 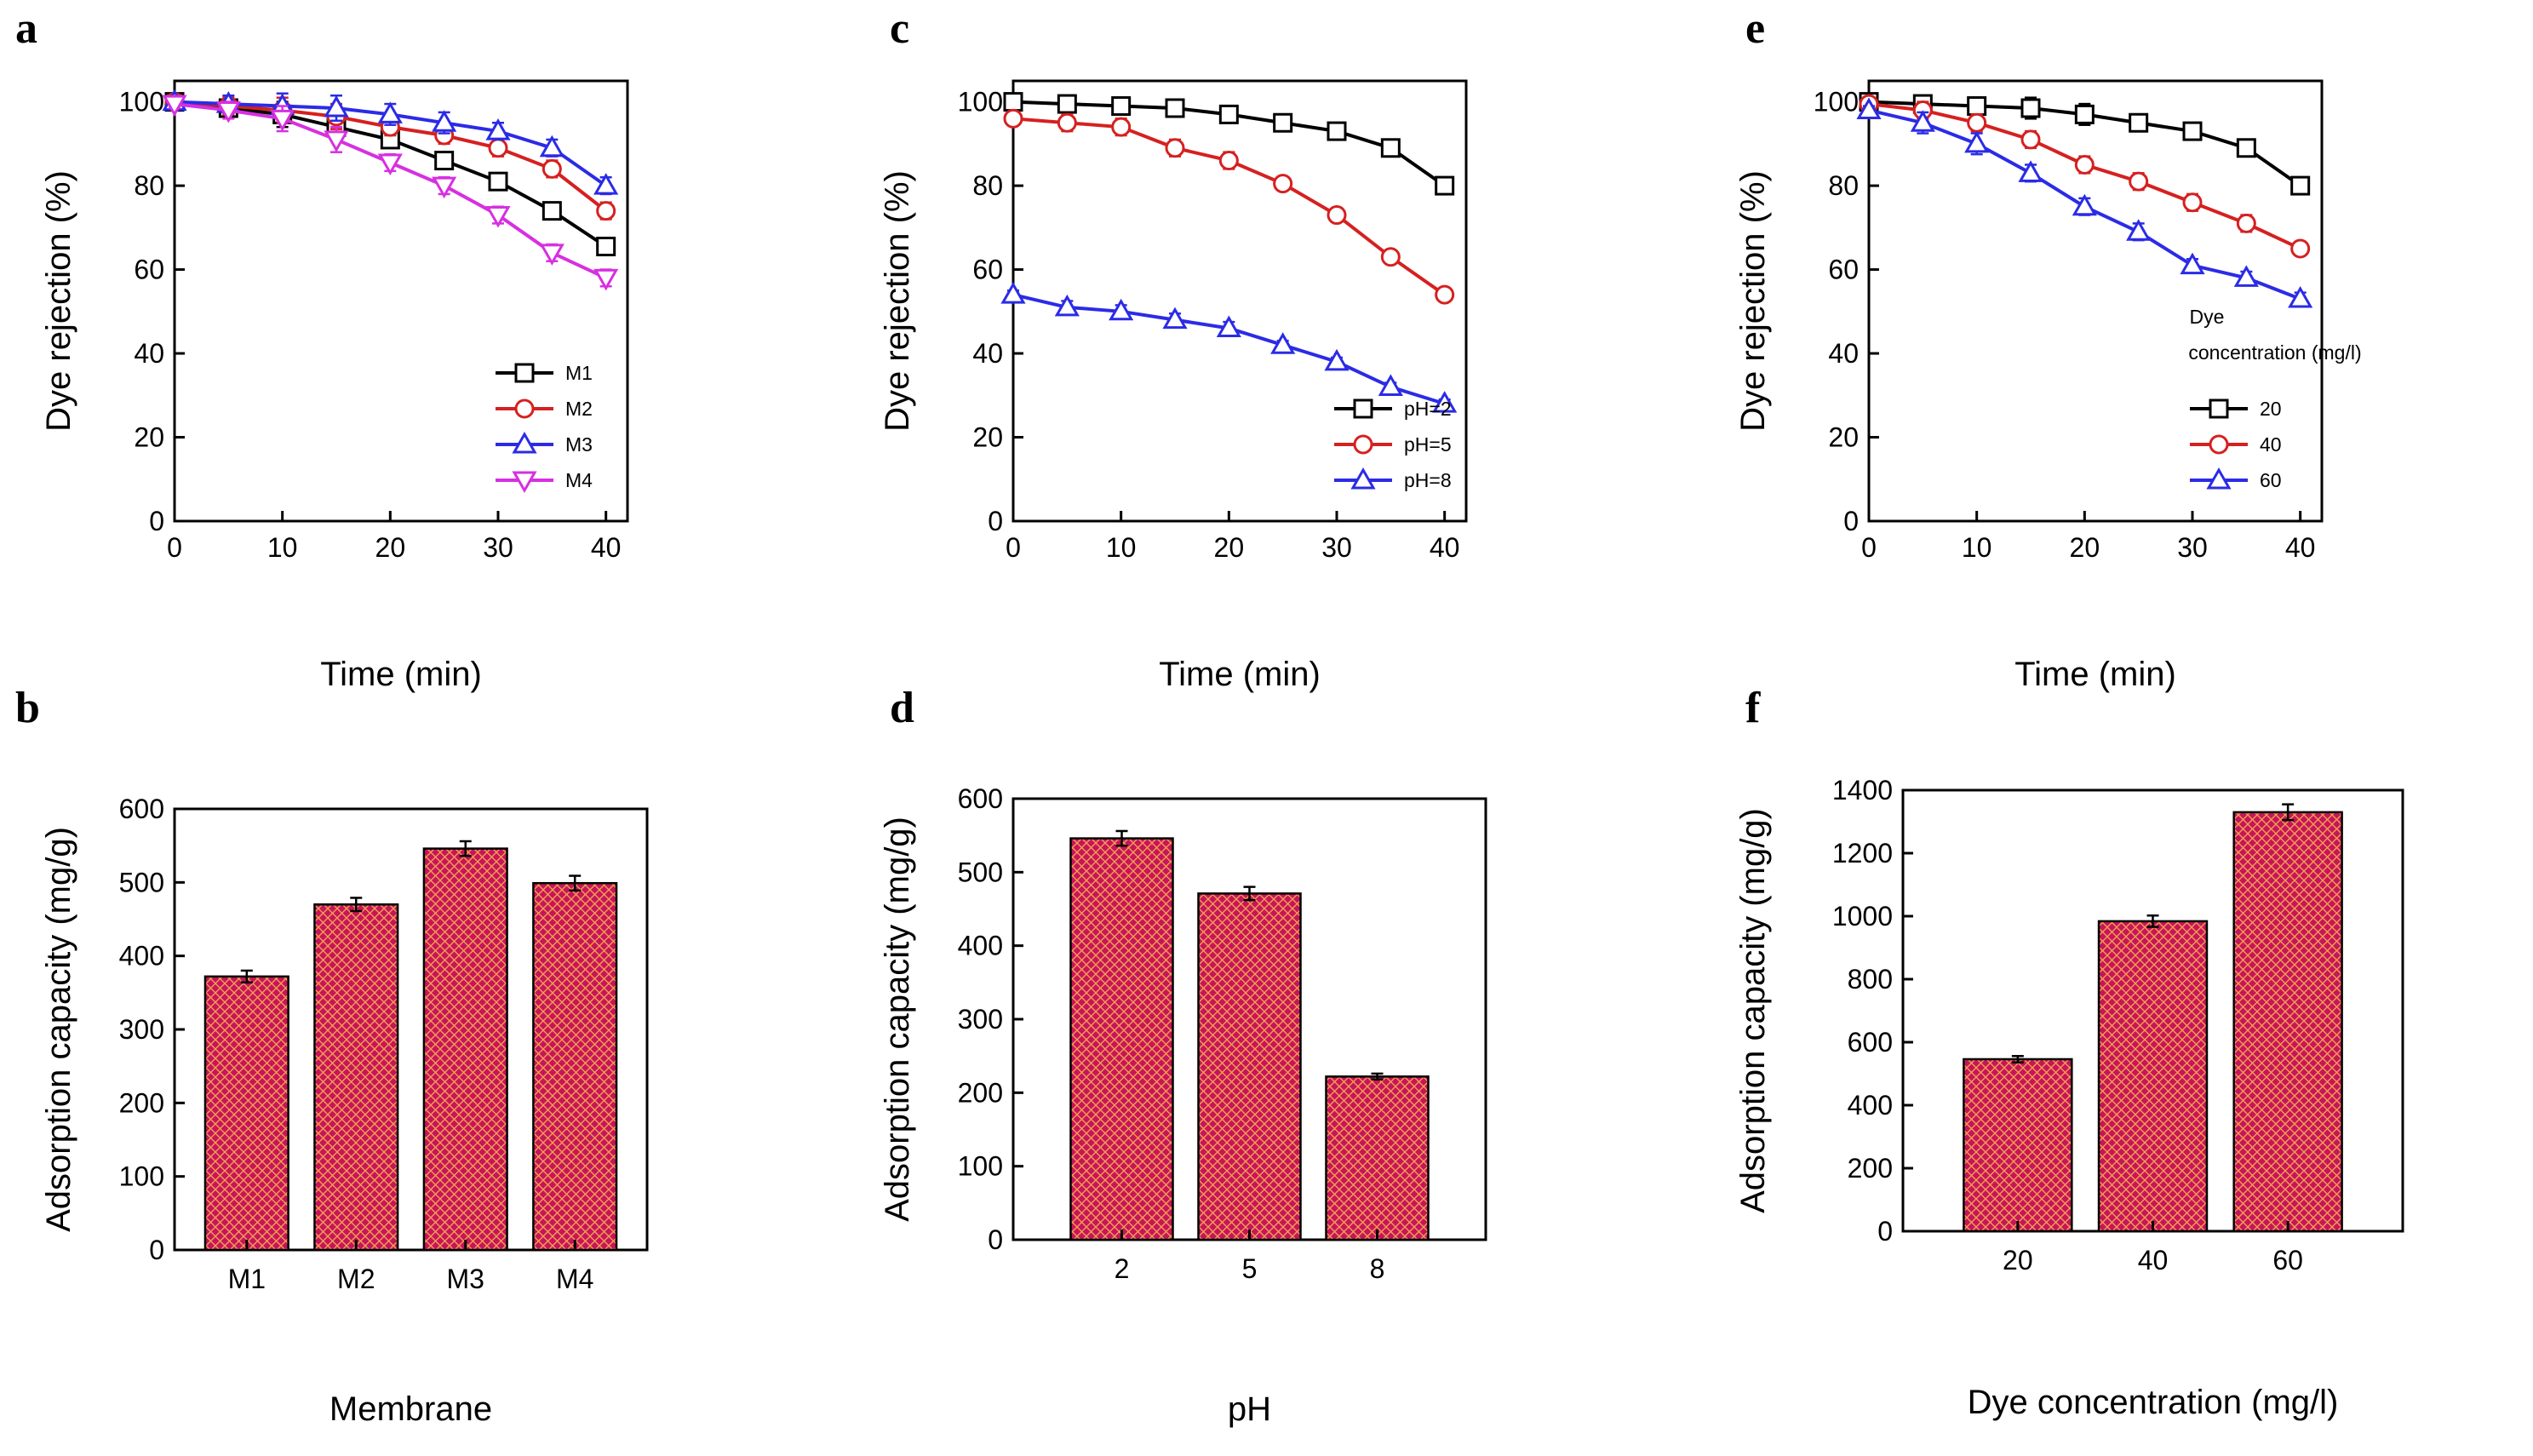 What do you see at coordinates (1977, 548) in the screenshot?
I see `x-tick-label-e: 10` at bounding box center [1977, 548].